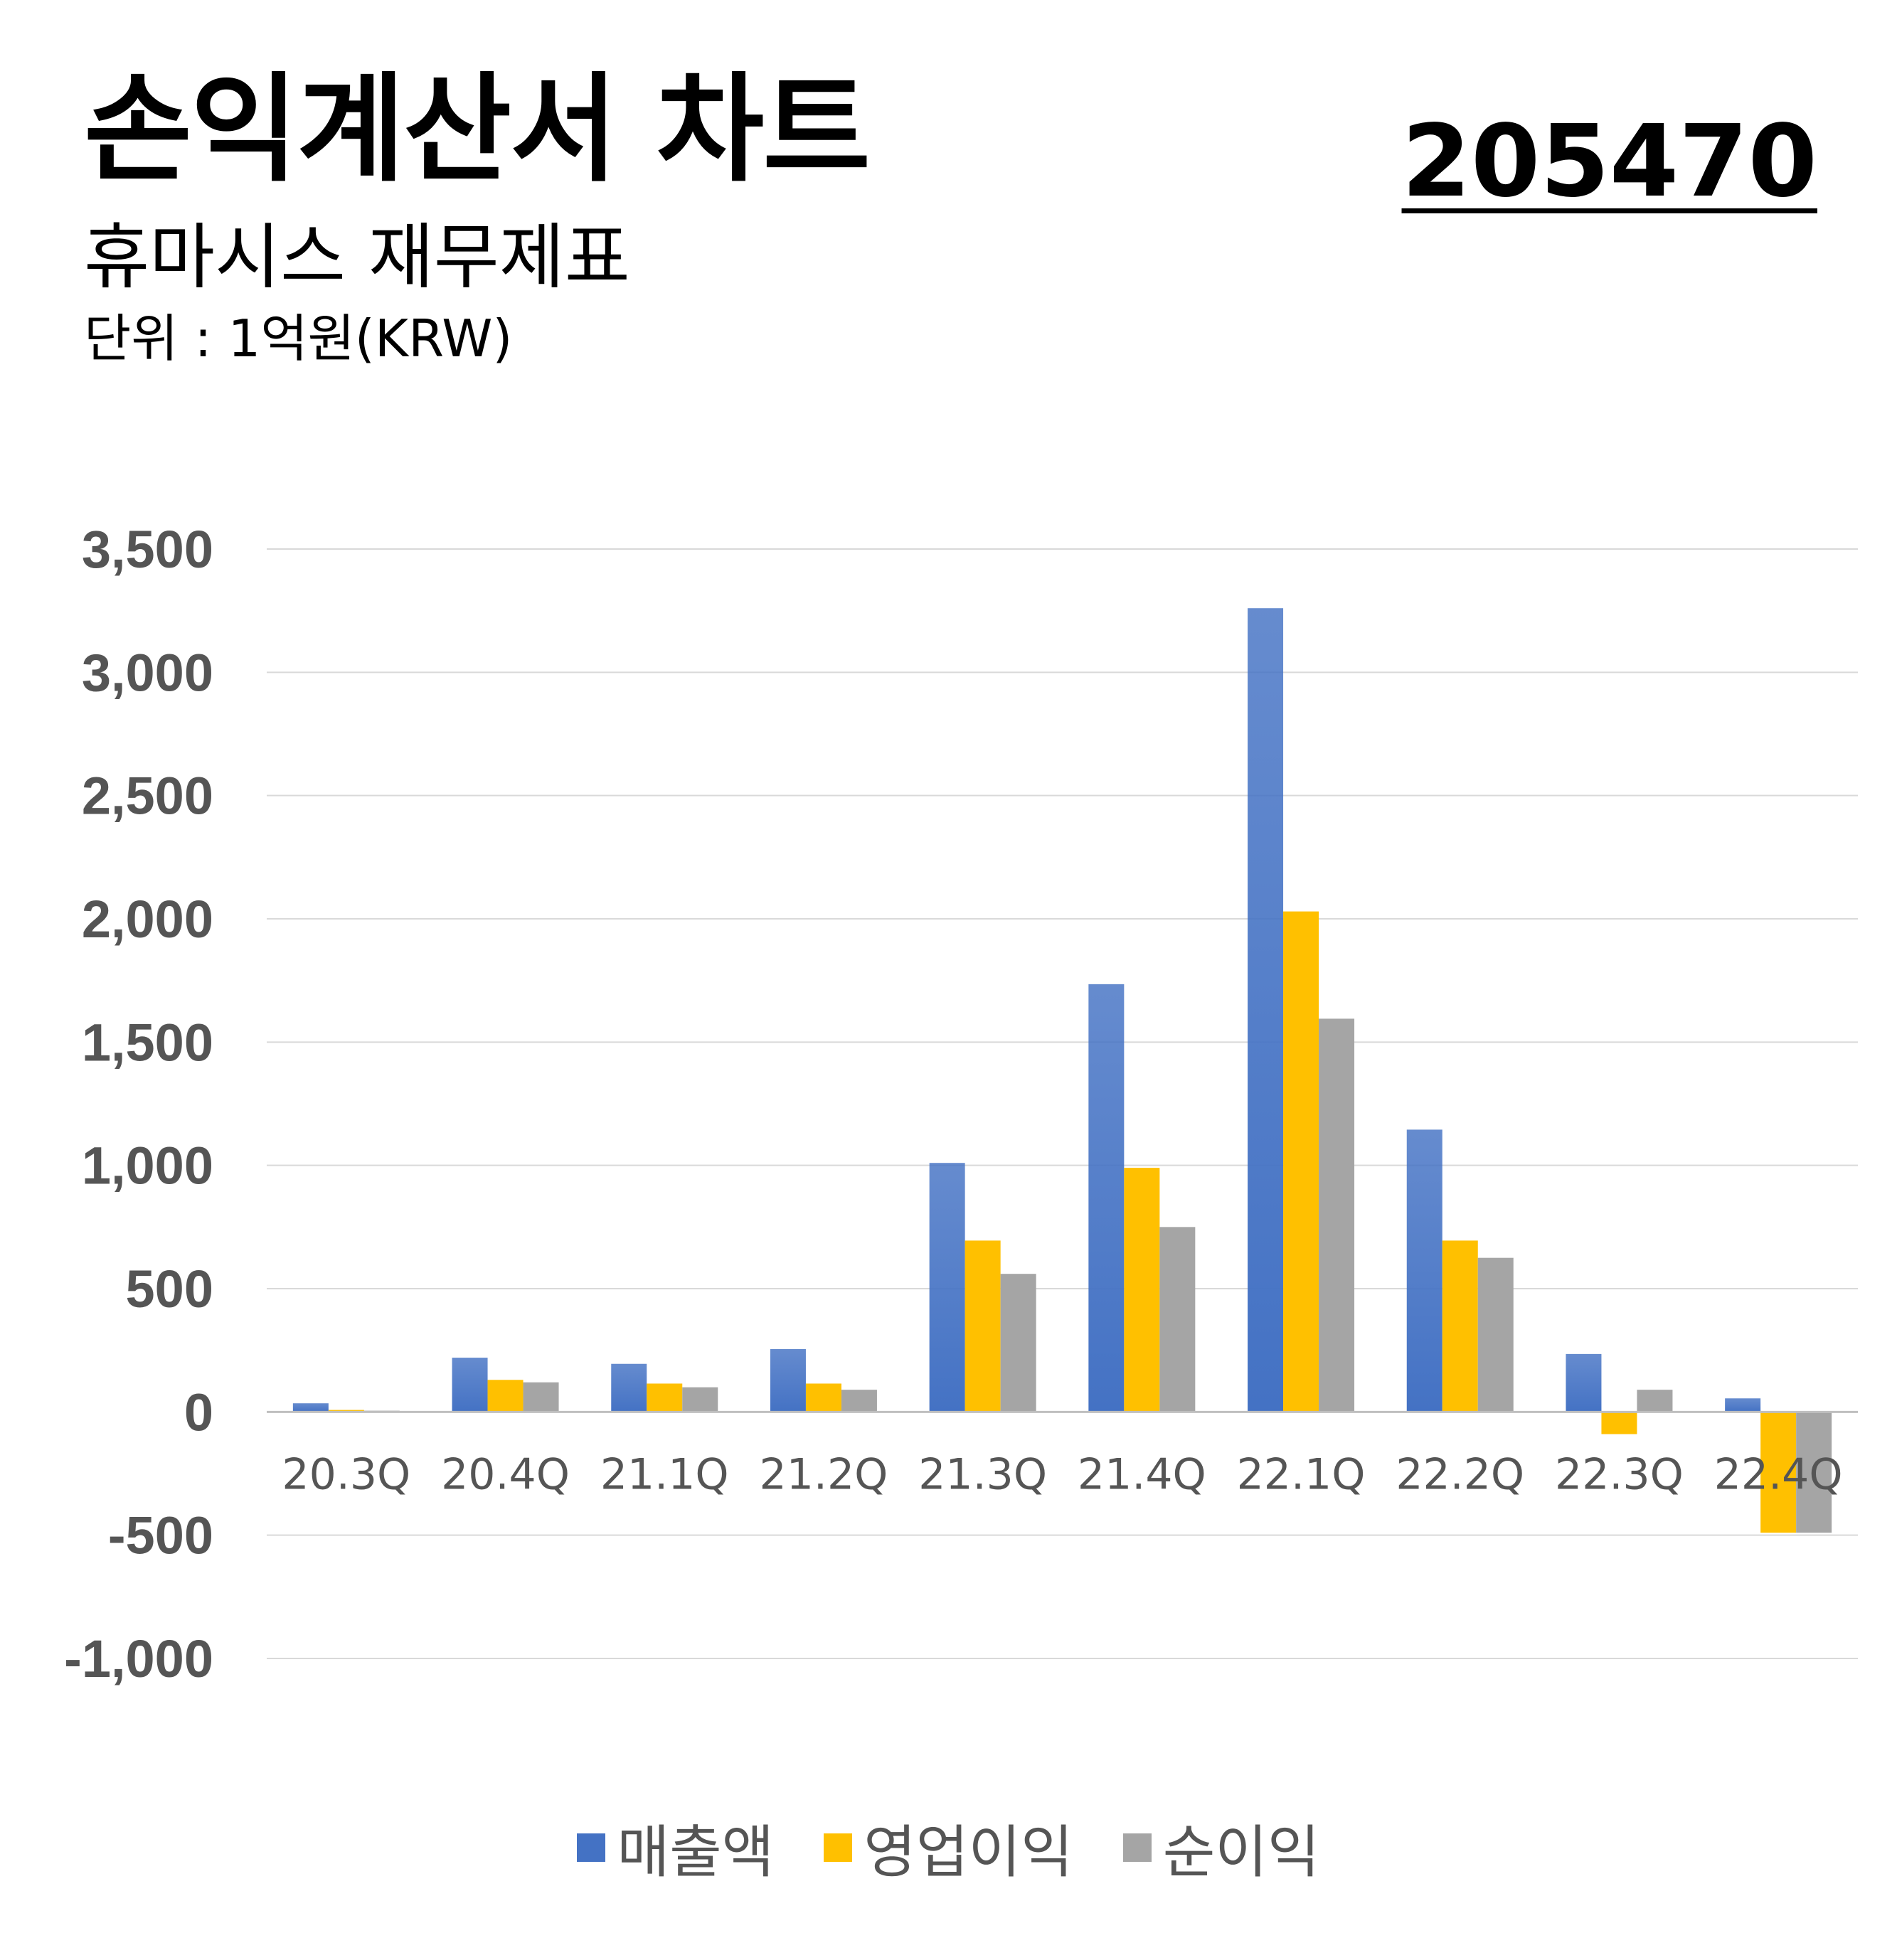 The image size is (1897, 1960). I want to click on y-tick-label: 1,000, so click(148, 1165).